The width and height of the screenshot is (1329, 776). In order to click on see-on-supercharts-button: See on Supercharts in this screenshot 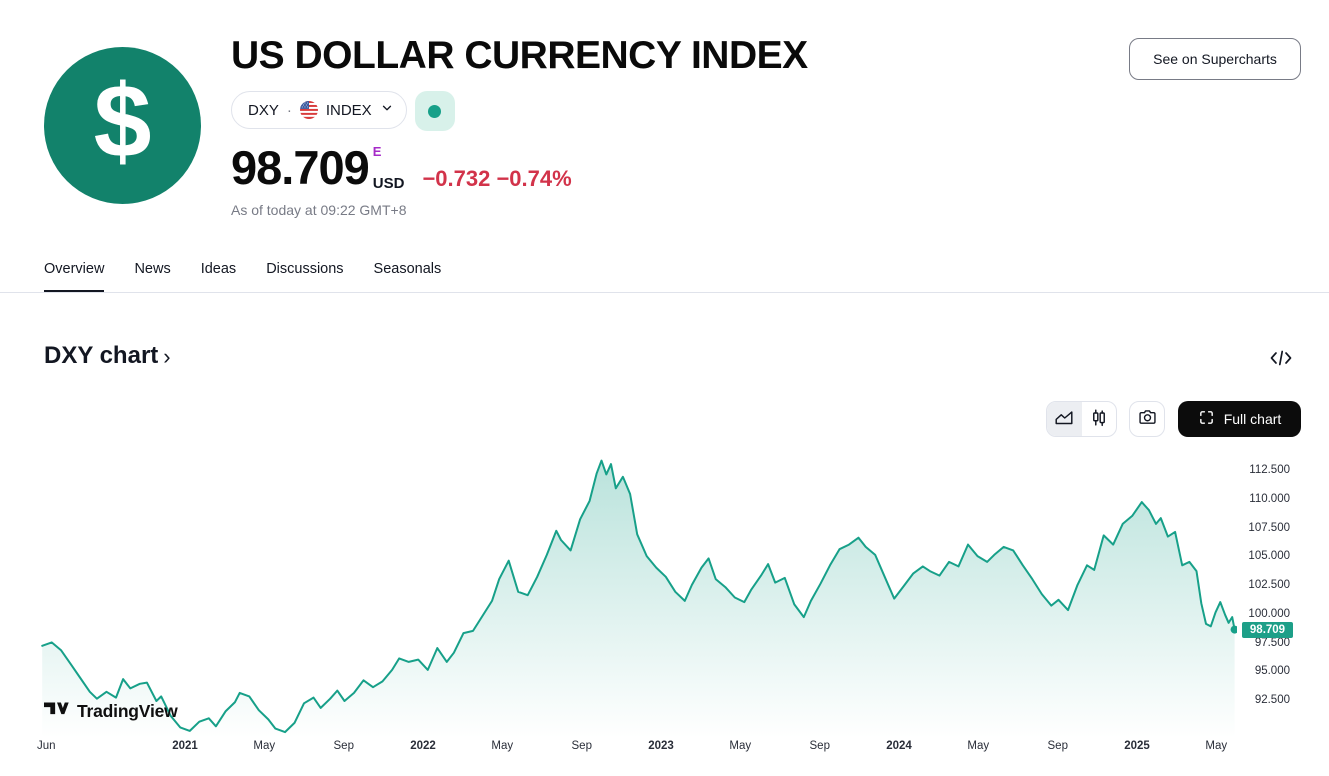, I will do `click(1215, 59)`.